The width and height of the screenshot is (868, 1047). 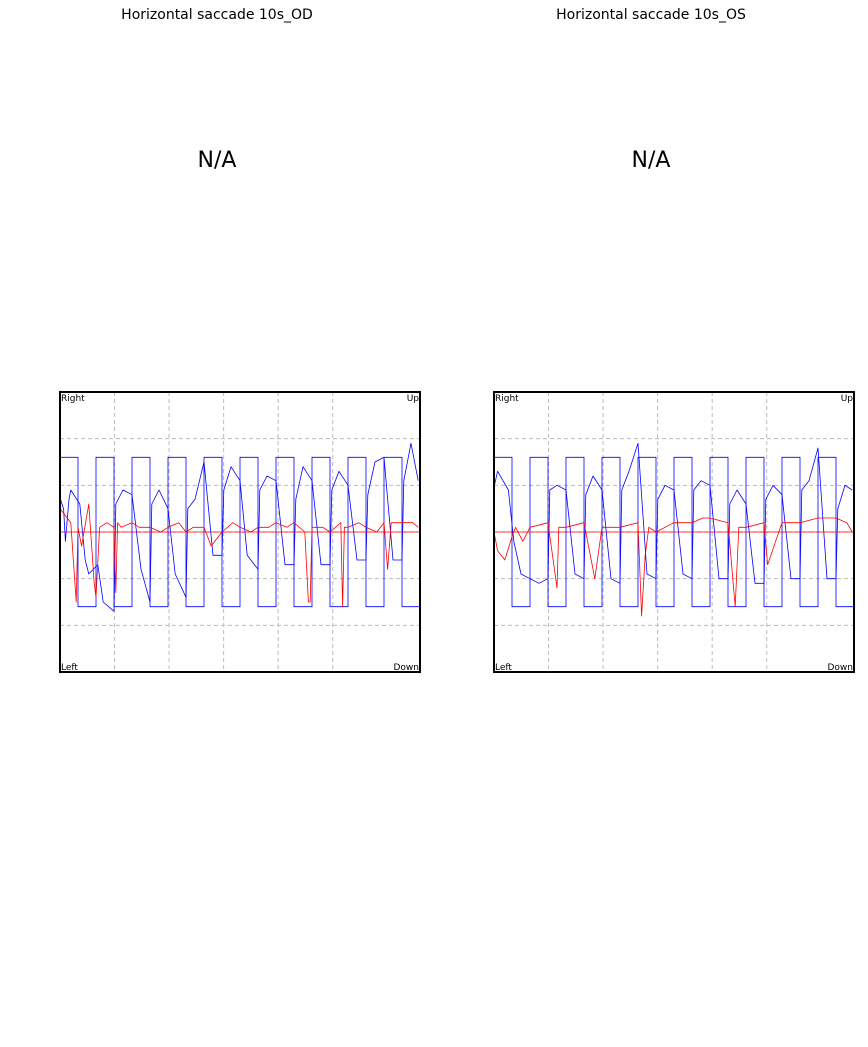 What do you see at coordinates (651, 160) in the screenshot?
I see `na-text-os: N/A` at bounding box center [651, 160].